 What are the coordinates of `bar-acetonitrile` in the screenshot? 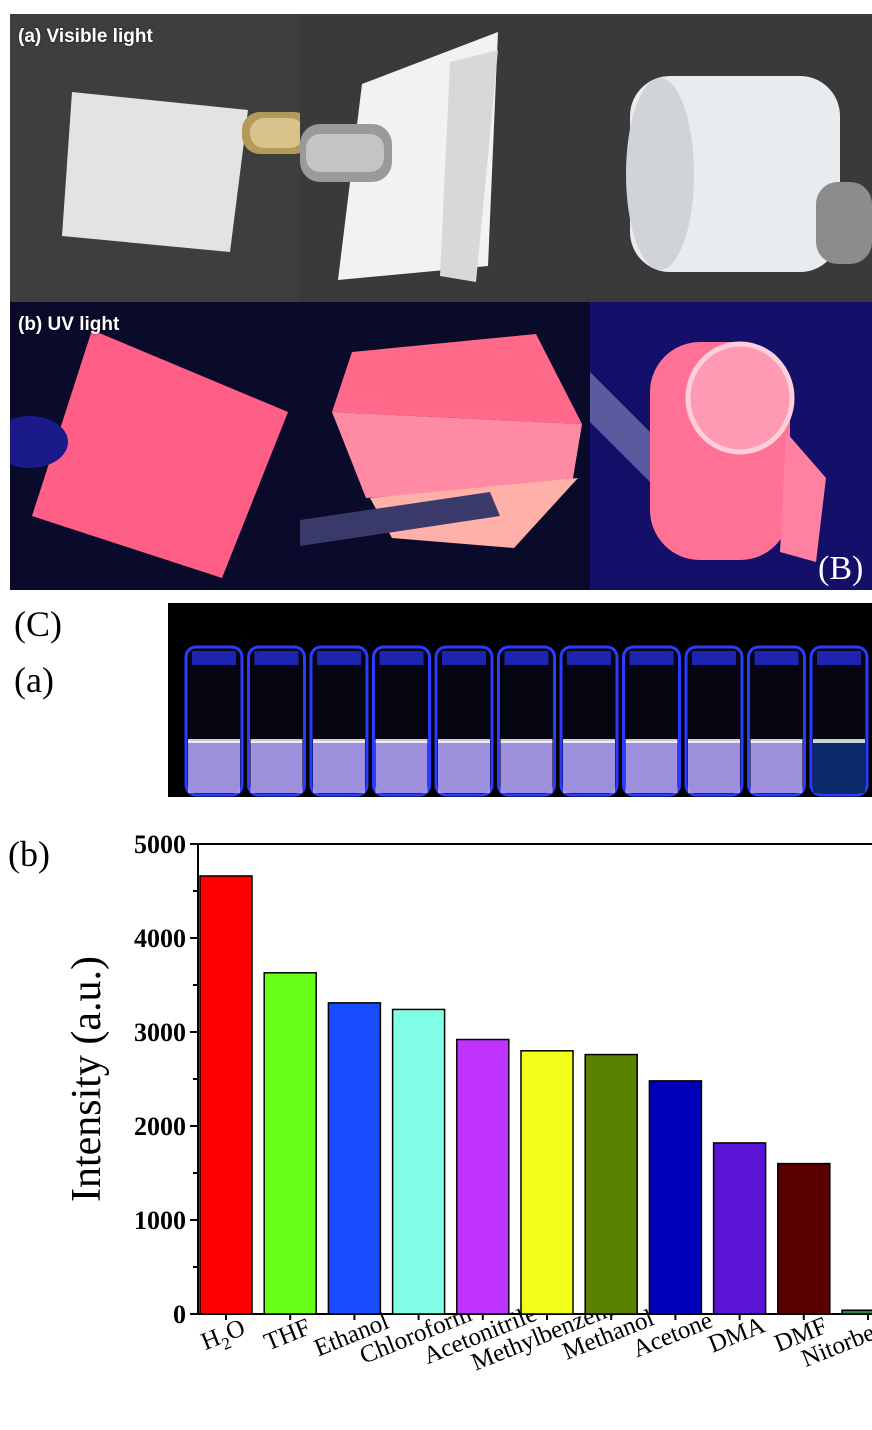 It's located at (483, 1176).